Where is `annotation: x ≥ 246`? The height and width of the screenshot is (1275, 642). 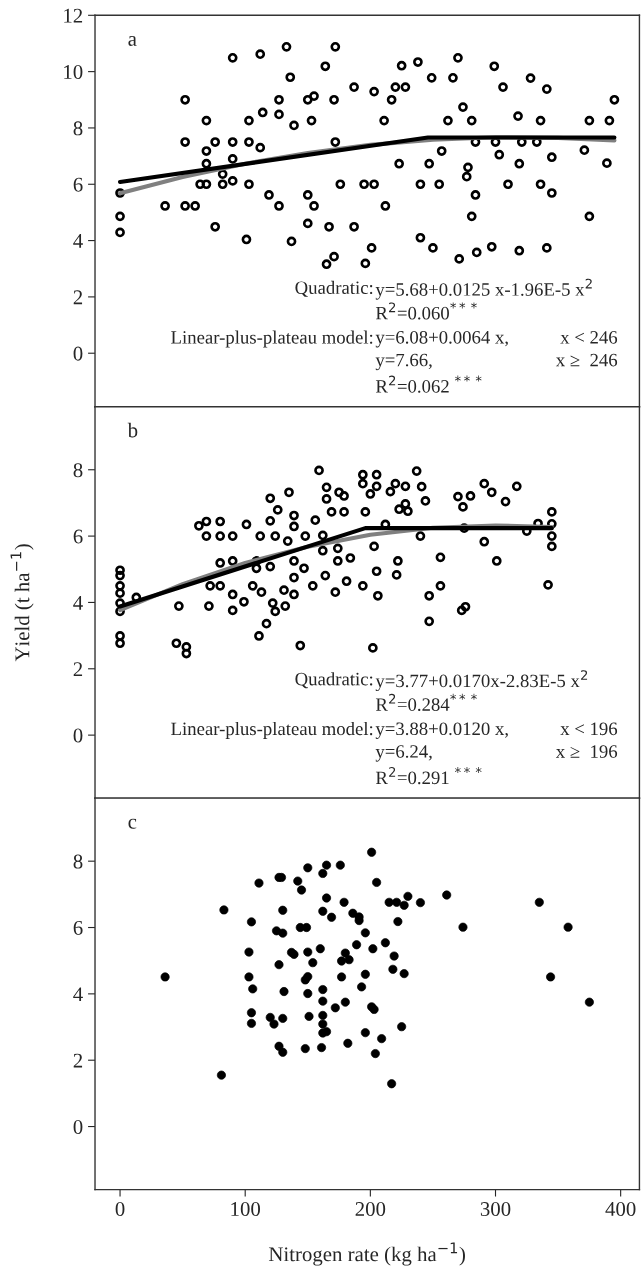 annotation: x ≥ 246 is located at coordinates (586, 360).